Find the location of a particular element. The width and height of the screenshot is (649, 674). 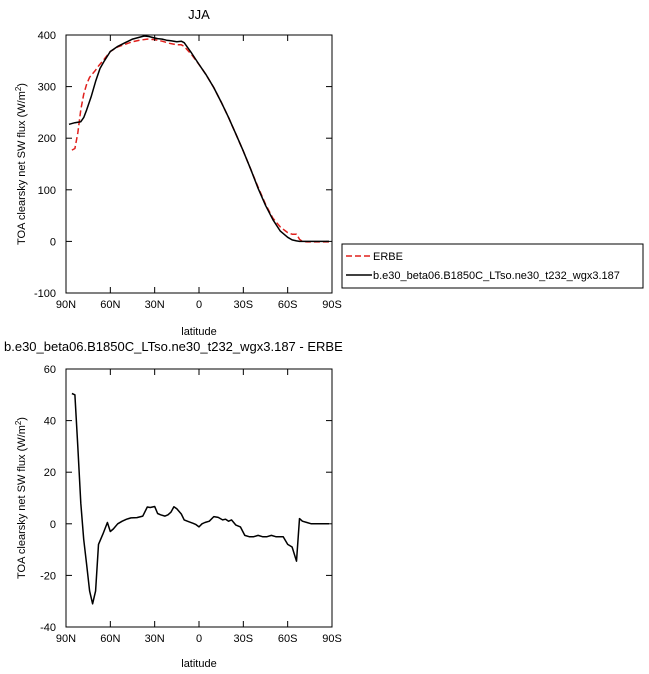

top-chart-title: JJA is located at coordinates (199, 14).